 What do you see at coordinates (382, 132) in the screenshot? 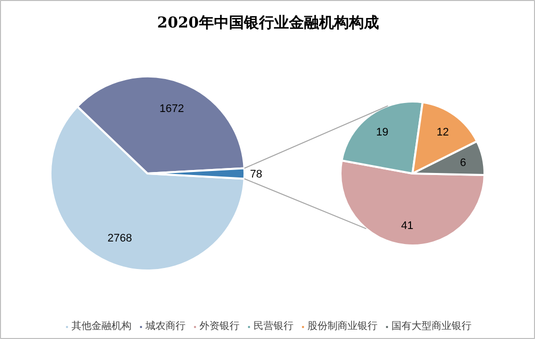
I see `data-label: 19` at bounding box center [382, 132].